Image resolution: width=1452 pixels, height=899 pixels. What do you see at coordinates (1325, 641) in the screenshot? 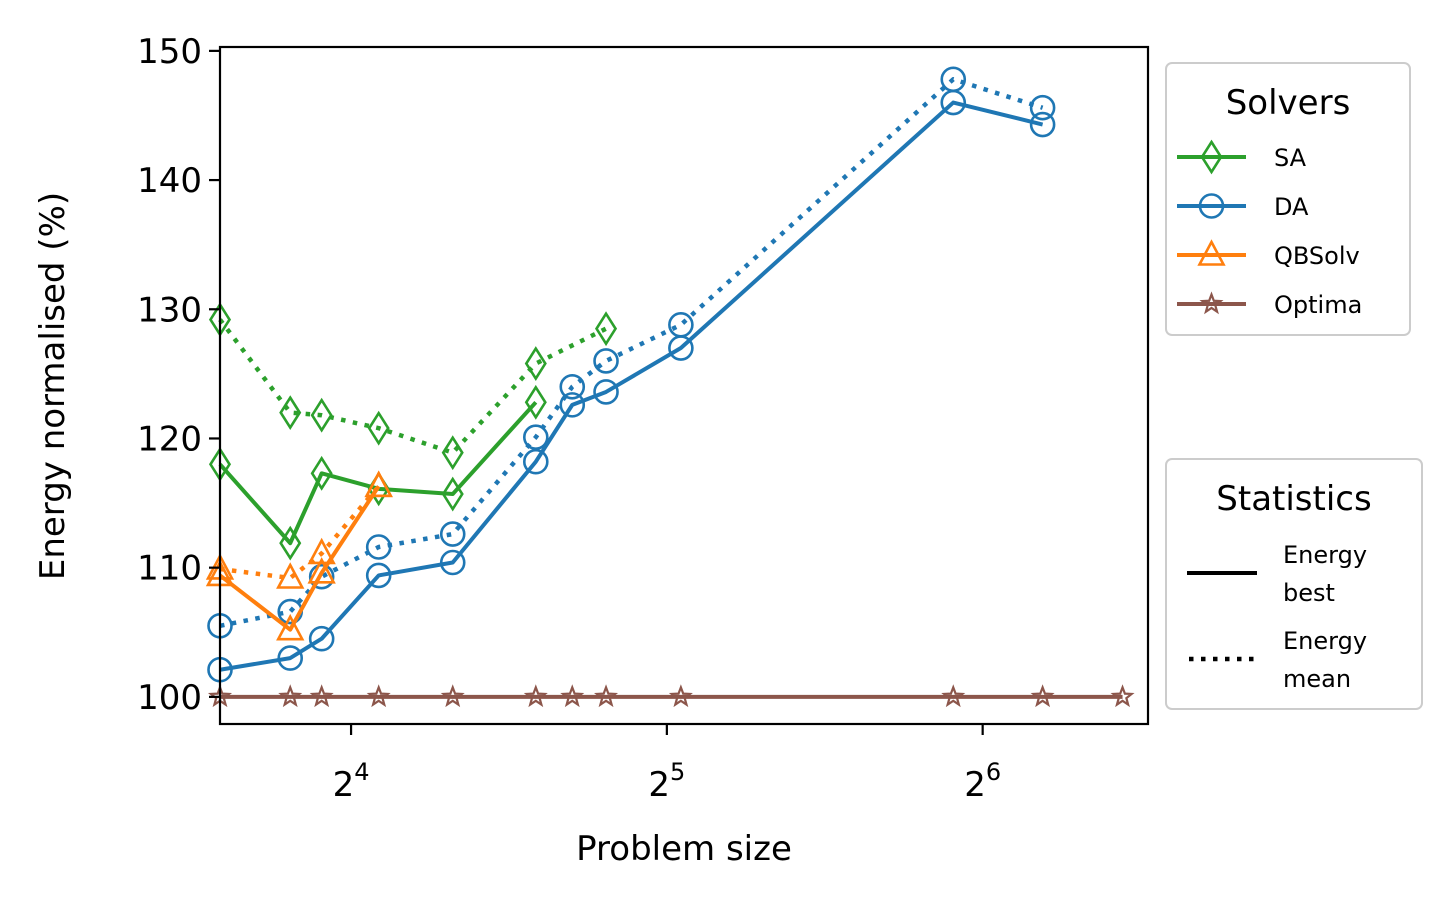
I see `legend-statistics-mean-line1: Energy` at bounding box center [1325, 641].